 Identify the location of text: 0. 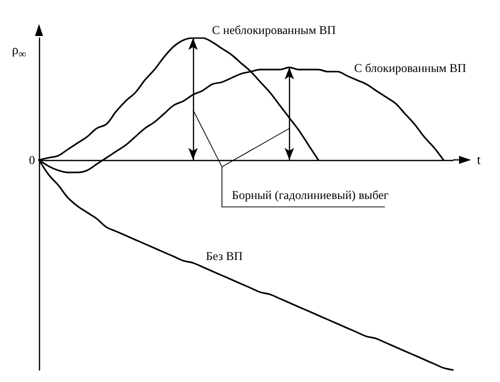
(32, 159).